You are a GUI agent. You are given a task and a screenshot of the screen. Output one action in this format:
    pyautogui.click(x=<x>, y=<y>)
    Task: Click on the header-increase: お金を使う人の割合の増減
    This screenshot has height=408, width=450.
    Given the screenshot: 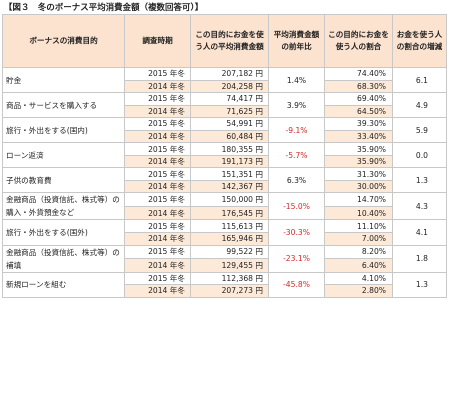 What is the action you would take?
    pyautogui.click(x=419, y=41)
    